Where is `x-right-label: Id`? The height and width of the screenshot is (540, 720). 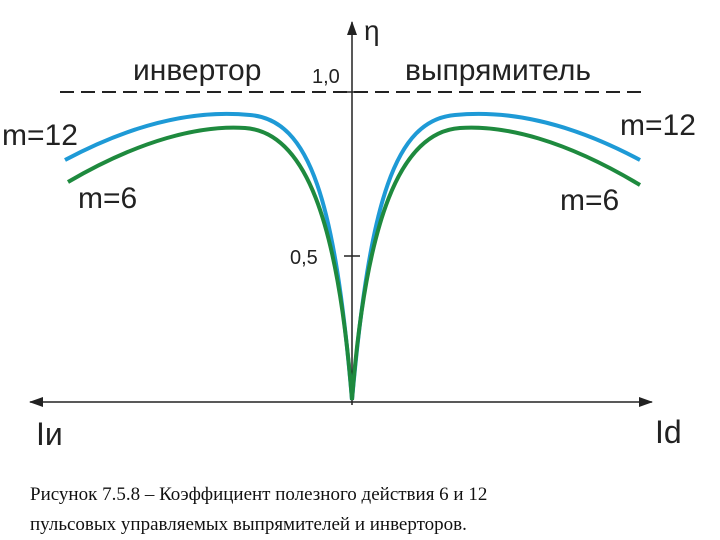 x-right-label: Id is located at coordinates (668, 432).